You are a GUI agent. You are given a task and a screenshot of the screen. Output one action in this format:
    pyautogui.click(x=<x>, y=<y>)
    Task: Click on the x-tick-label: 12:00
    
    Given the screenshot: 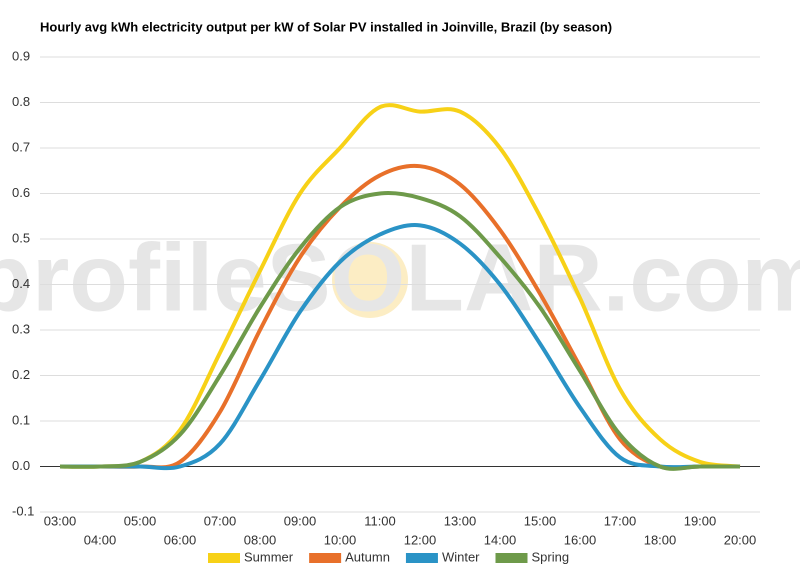 What is the action you would take?
    pyautogui.click(x=420, y=539)
    